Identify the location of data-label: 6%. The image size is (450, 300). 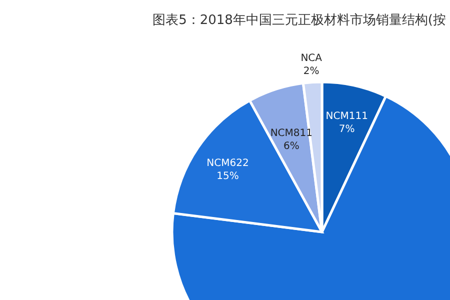
(291, 146).